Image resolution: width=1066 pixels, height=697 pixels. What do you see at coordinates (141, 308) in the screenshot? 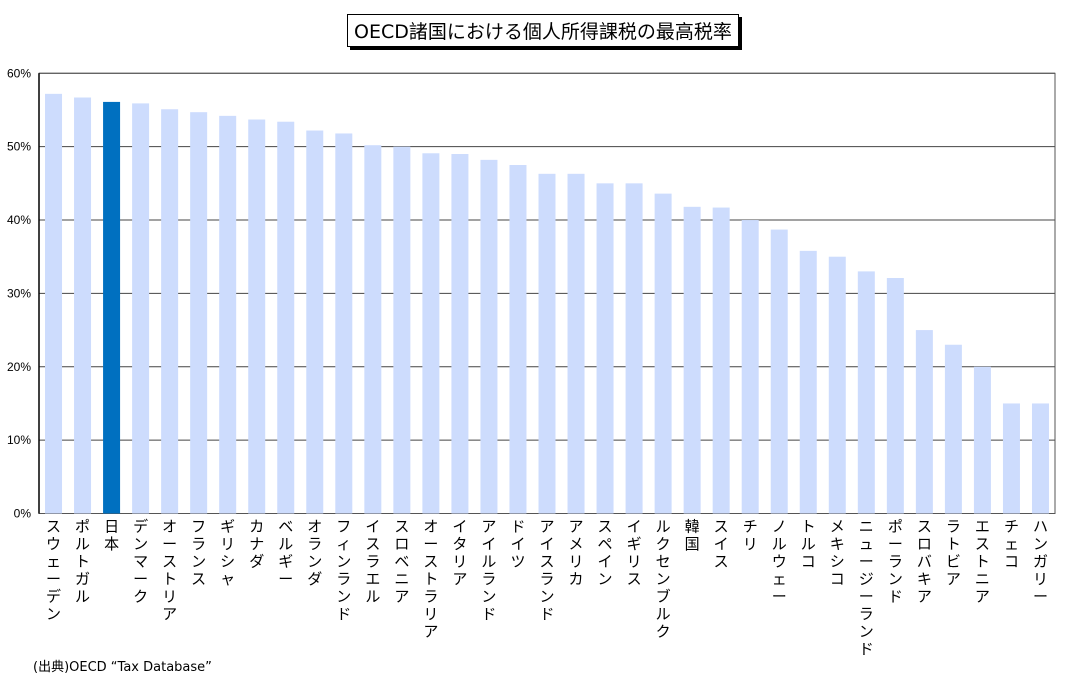
I see `bar-デンマーク` at bounding box center [141, 308].